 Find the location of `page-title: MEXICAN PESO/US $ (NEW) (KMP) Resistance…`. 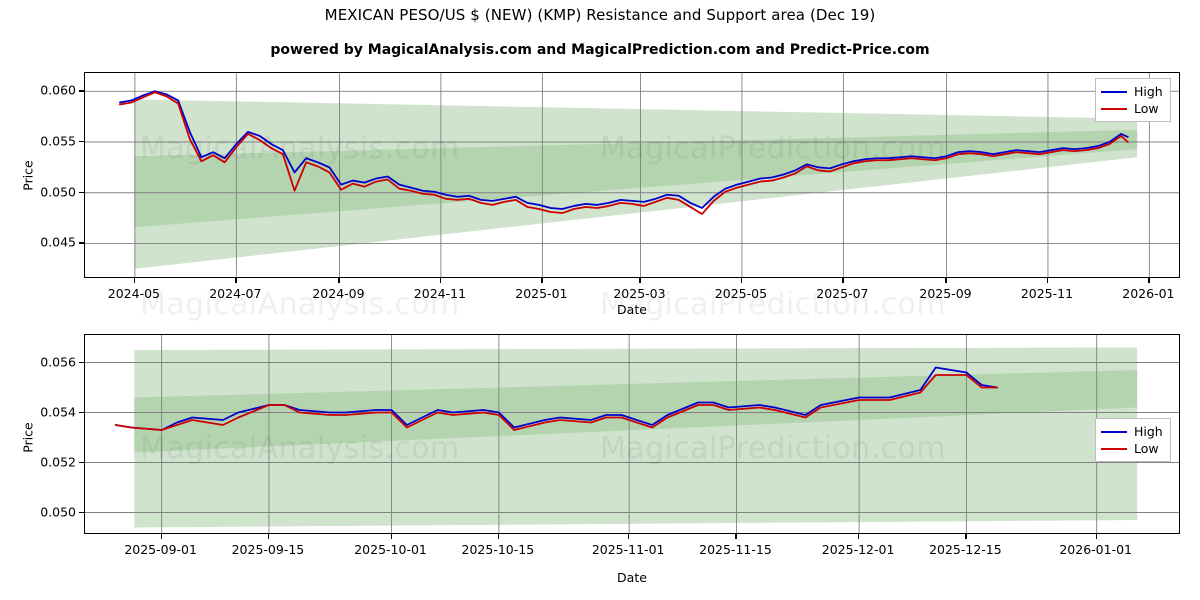

page-title: MEXICAN PESO/US $ (NEW) (KMP) Resistance… is located at coordinates (600, 15).